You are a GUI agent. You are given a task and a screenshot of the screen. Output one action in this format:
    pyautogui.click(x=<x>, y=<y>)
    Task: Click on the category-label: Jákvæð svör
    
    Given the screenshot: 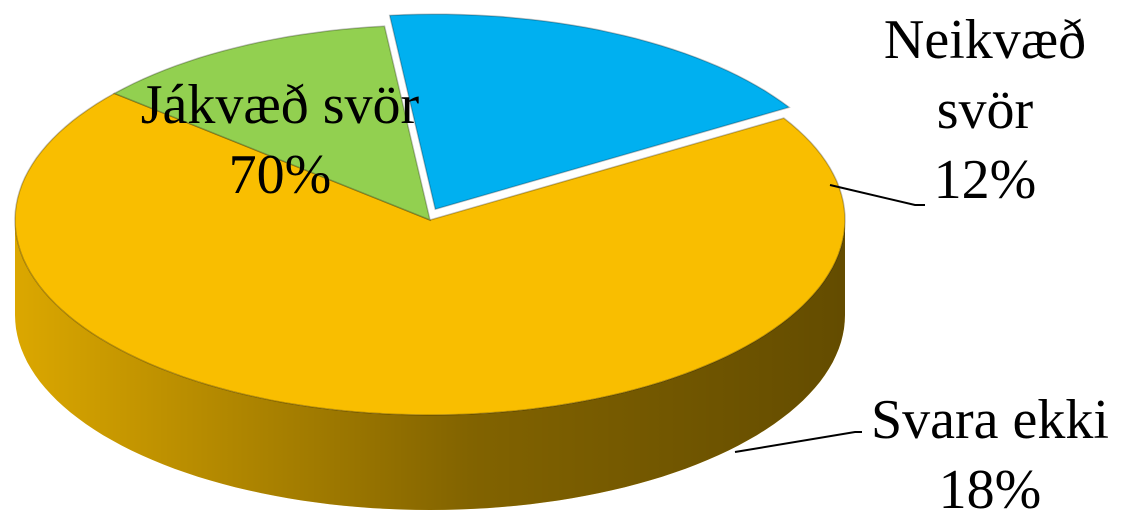 What is the action you would take?
    pyautogui.click(x=280, y=105)
    